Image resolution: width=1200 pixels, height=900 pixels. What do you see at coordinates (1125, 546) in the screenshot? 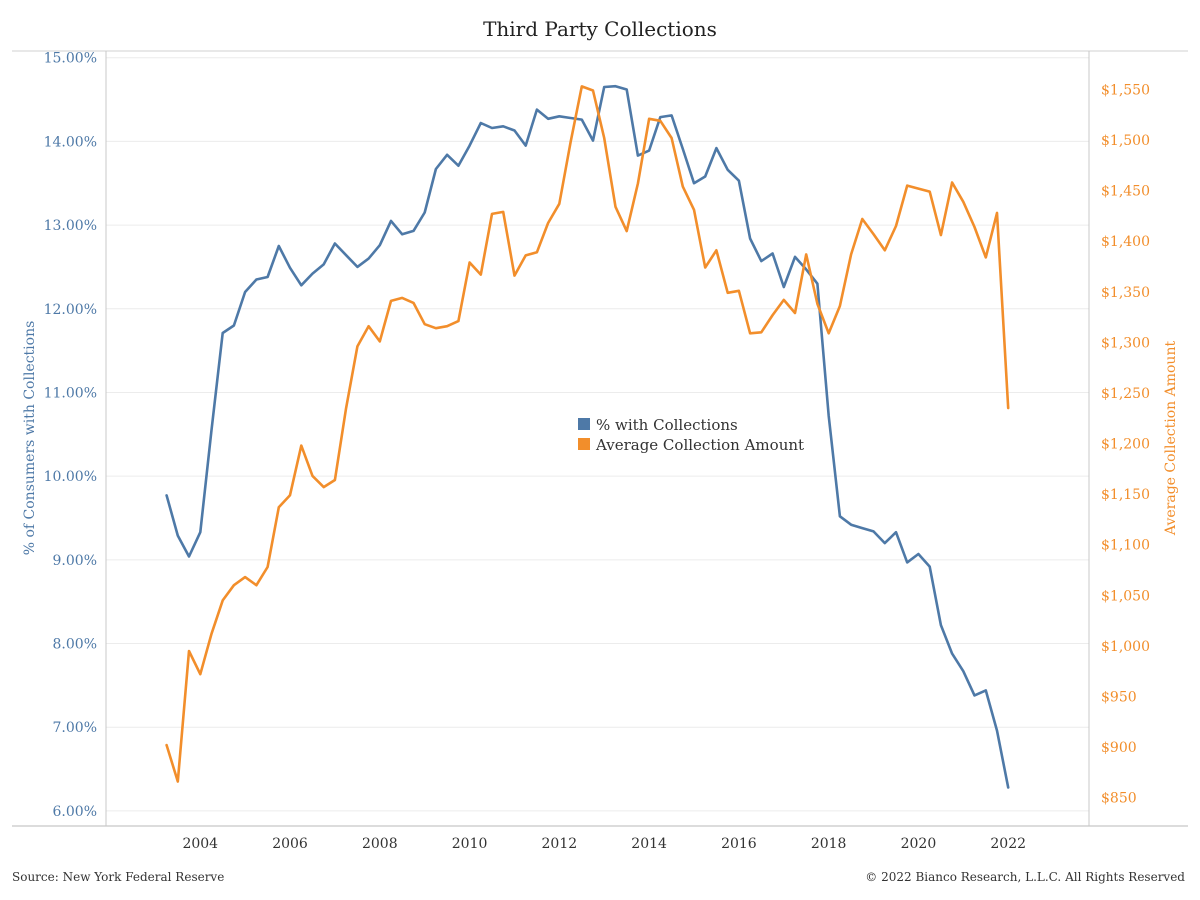
I see `y-right-tick-label: $1,100` at bounding box center [1125, 546].